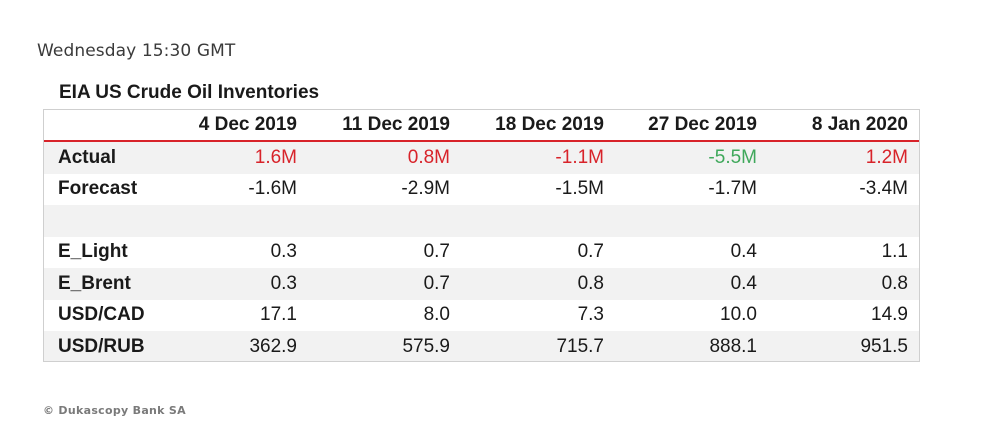  What do you see at coordinates (107, 315) in the screenshot?
I see `row-label: USD/CAD` at bounding box center [107, 315].